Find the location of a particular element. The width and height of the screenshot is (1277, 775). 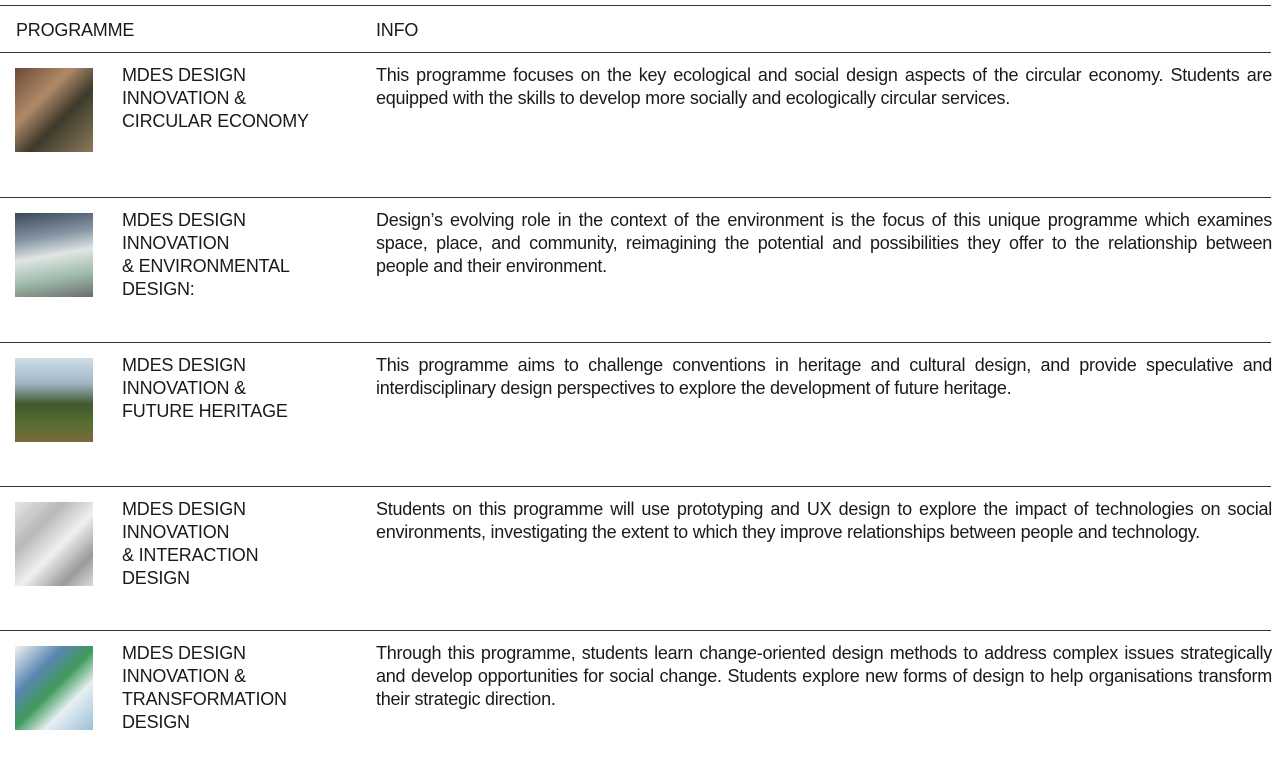

name-line: CIRCULAR ECONOMY is located at coordinates (215, 121).